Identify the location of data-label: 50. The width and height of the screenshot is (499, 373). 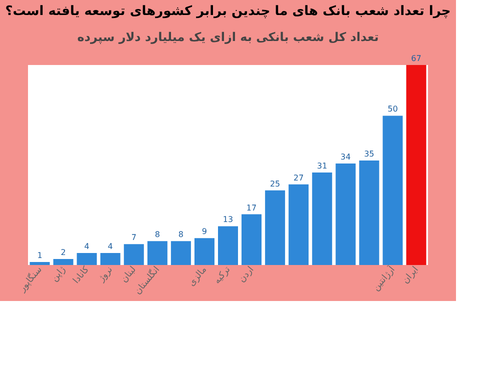
(393, 109).